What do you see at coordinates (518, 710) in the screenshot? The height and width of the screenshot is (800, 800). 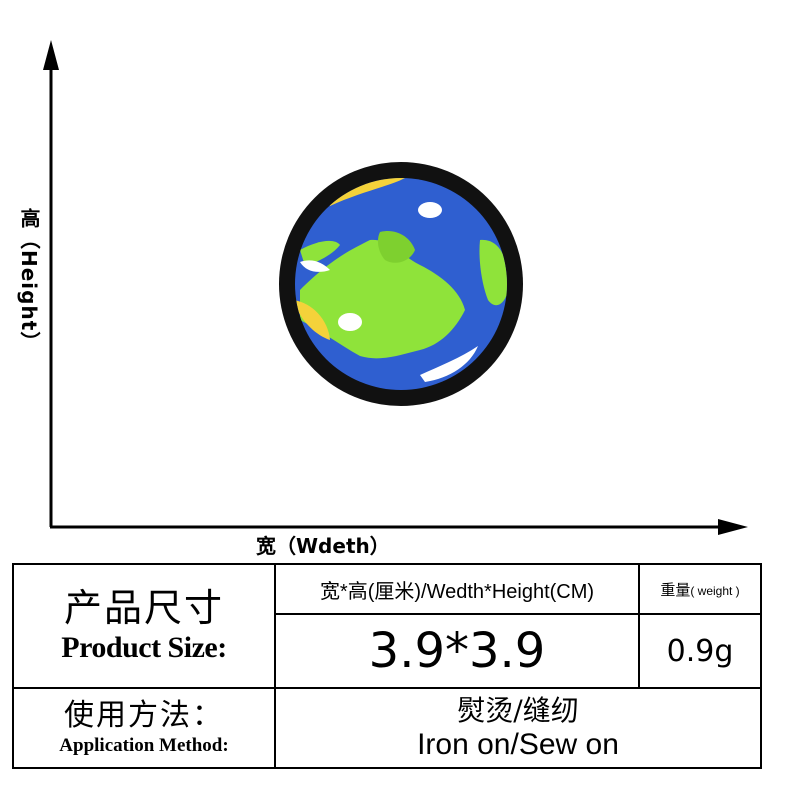 I see `method-value-cn: 熨烫/缝纫` at bounding box center [518, 710].